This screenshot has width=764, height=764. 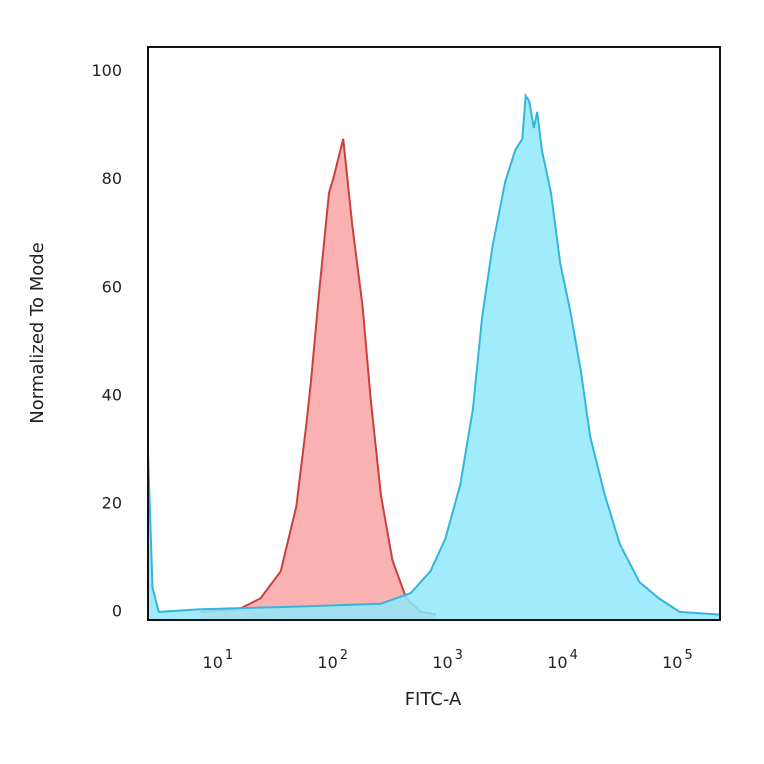 I want to click on y-tick-label: 20, so click(x=112, y=502).